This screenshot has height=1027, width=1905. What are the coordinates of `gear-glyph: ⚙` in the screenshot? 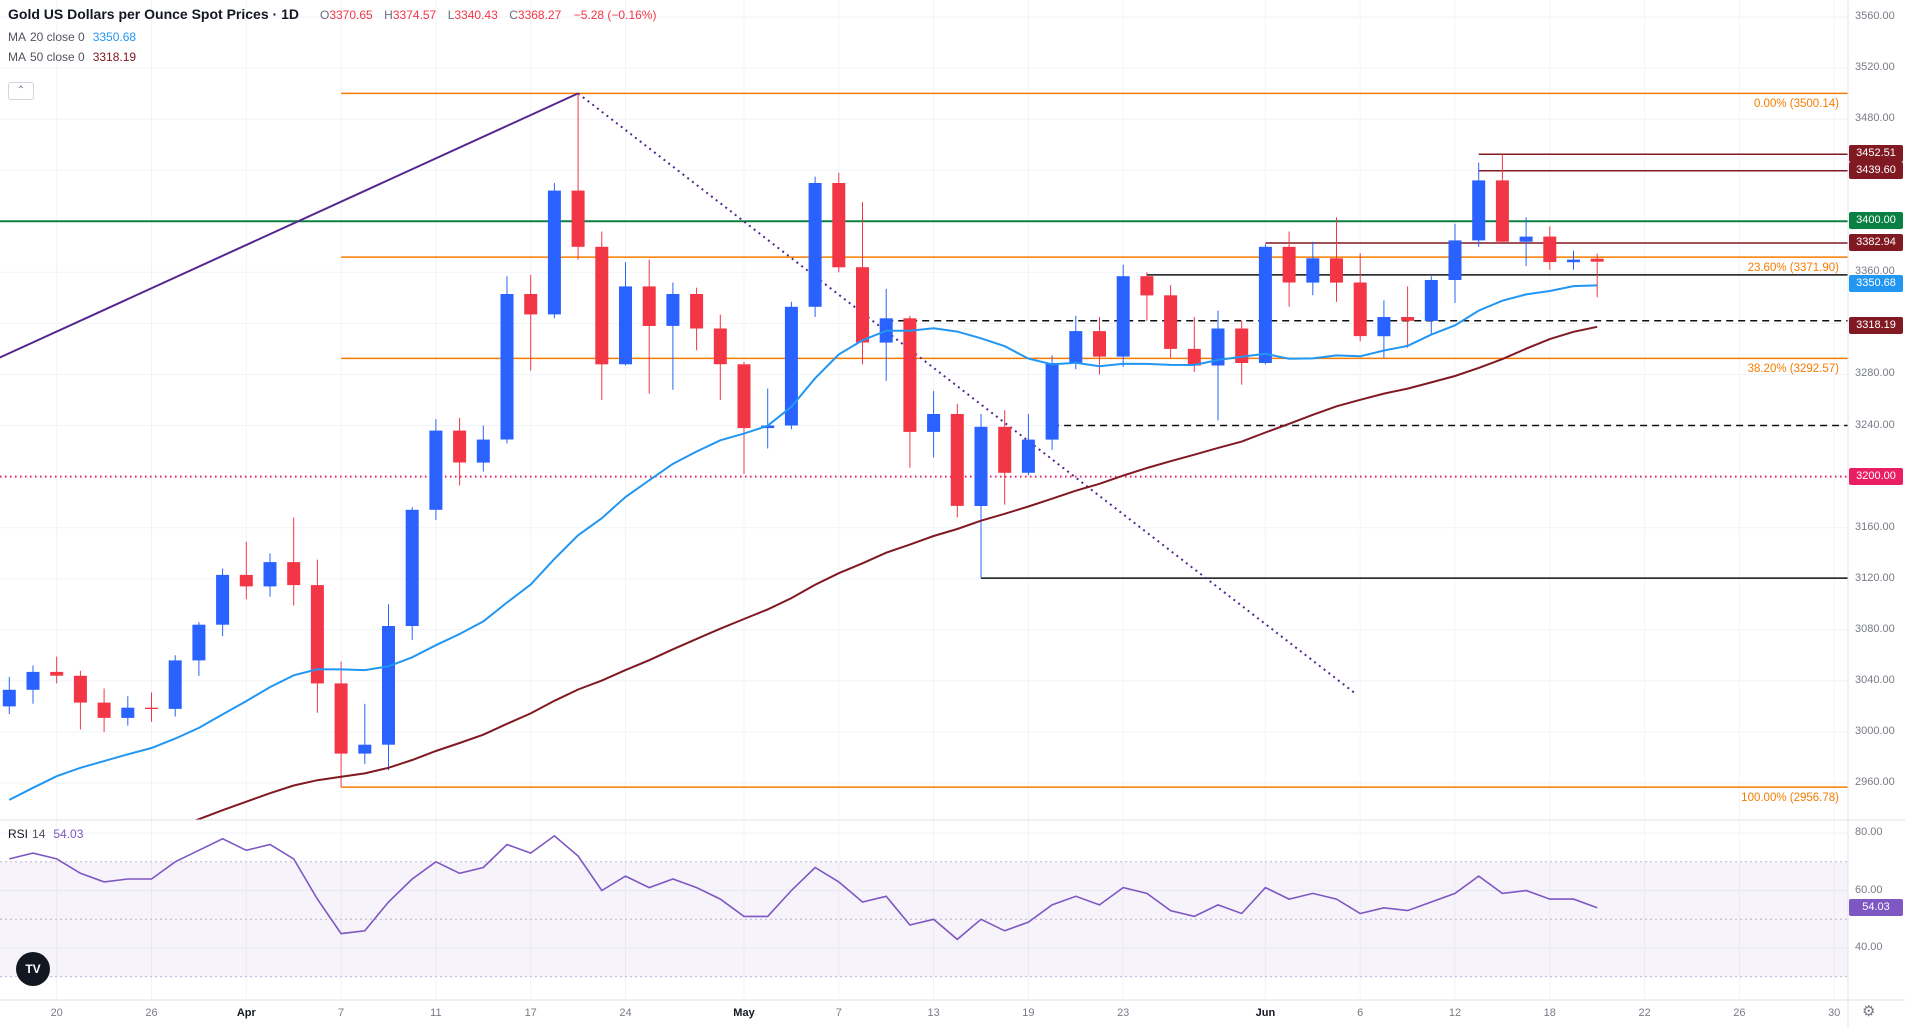 It's located at (1869, 1011).